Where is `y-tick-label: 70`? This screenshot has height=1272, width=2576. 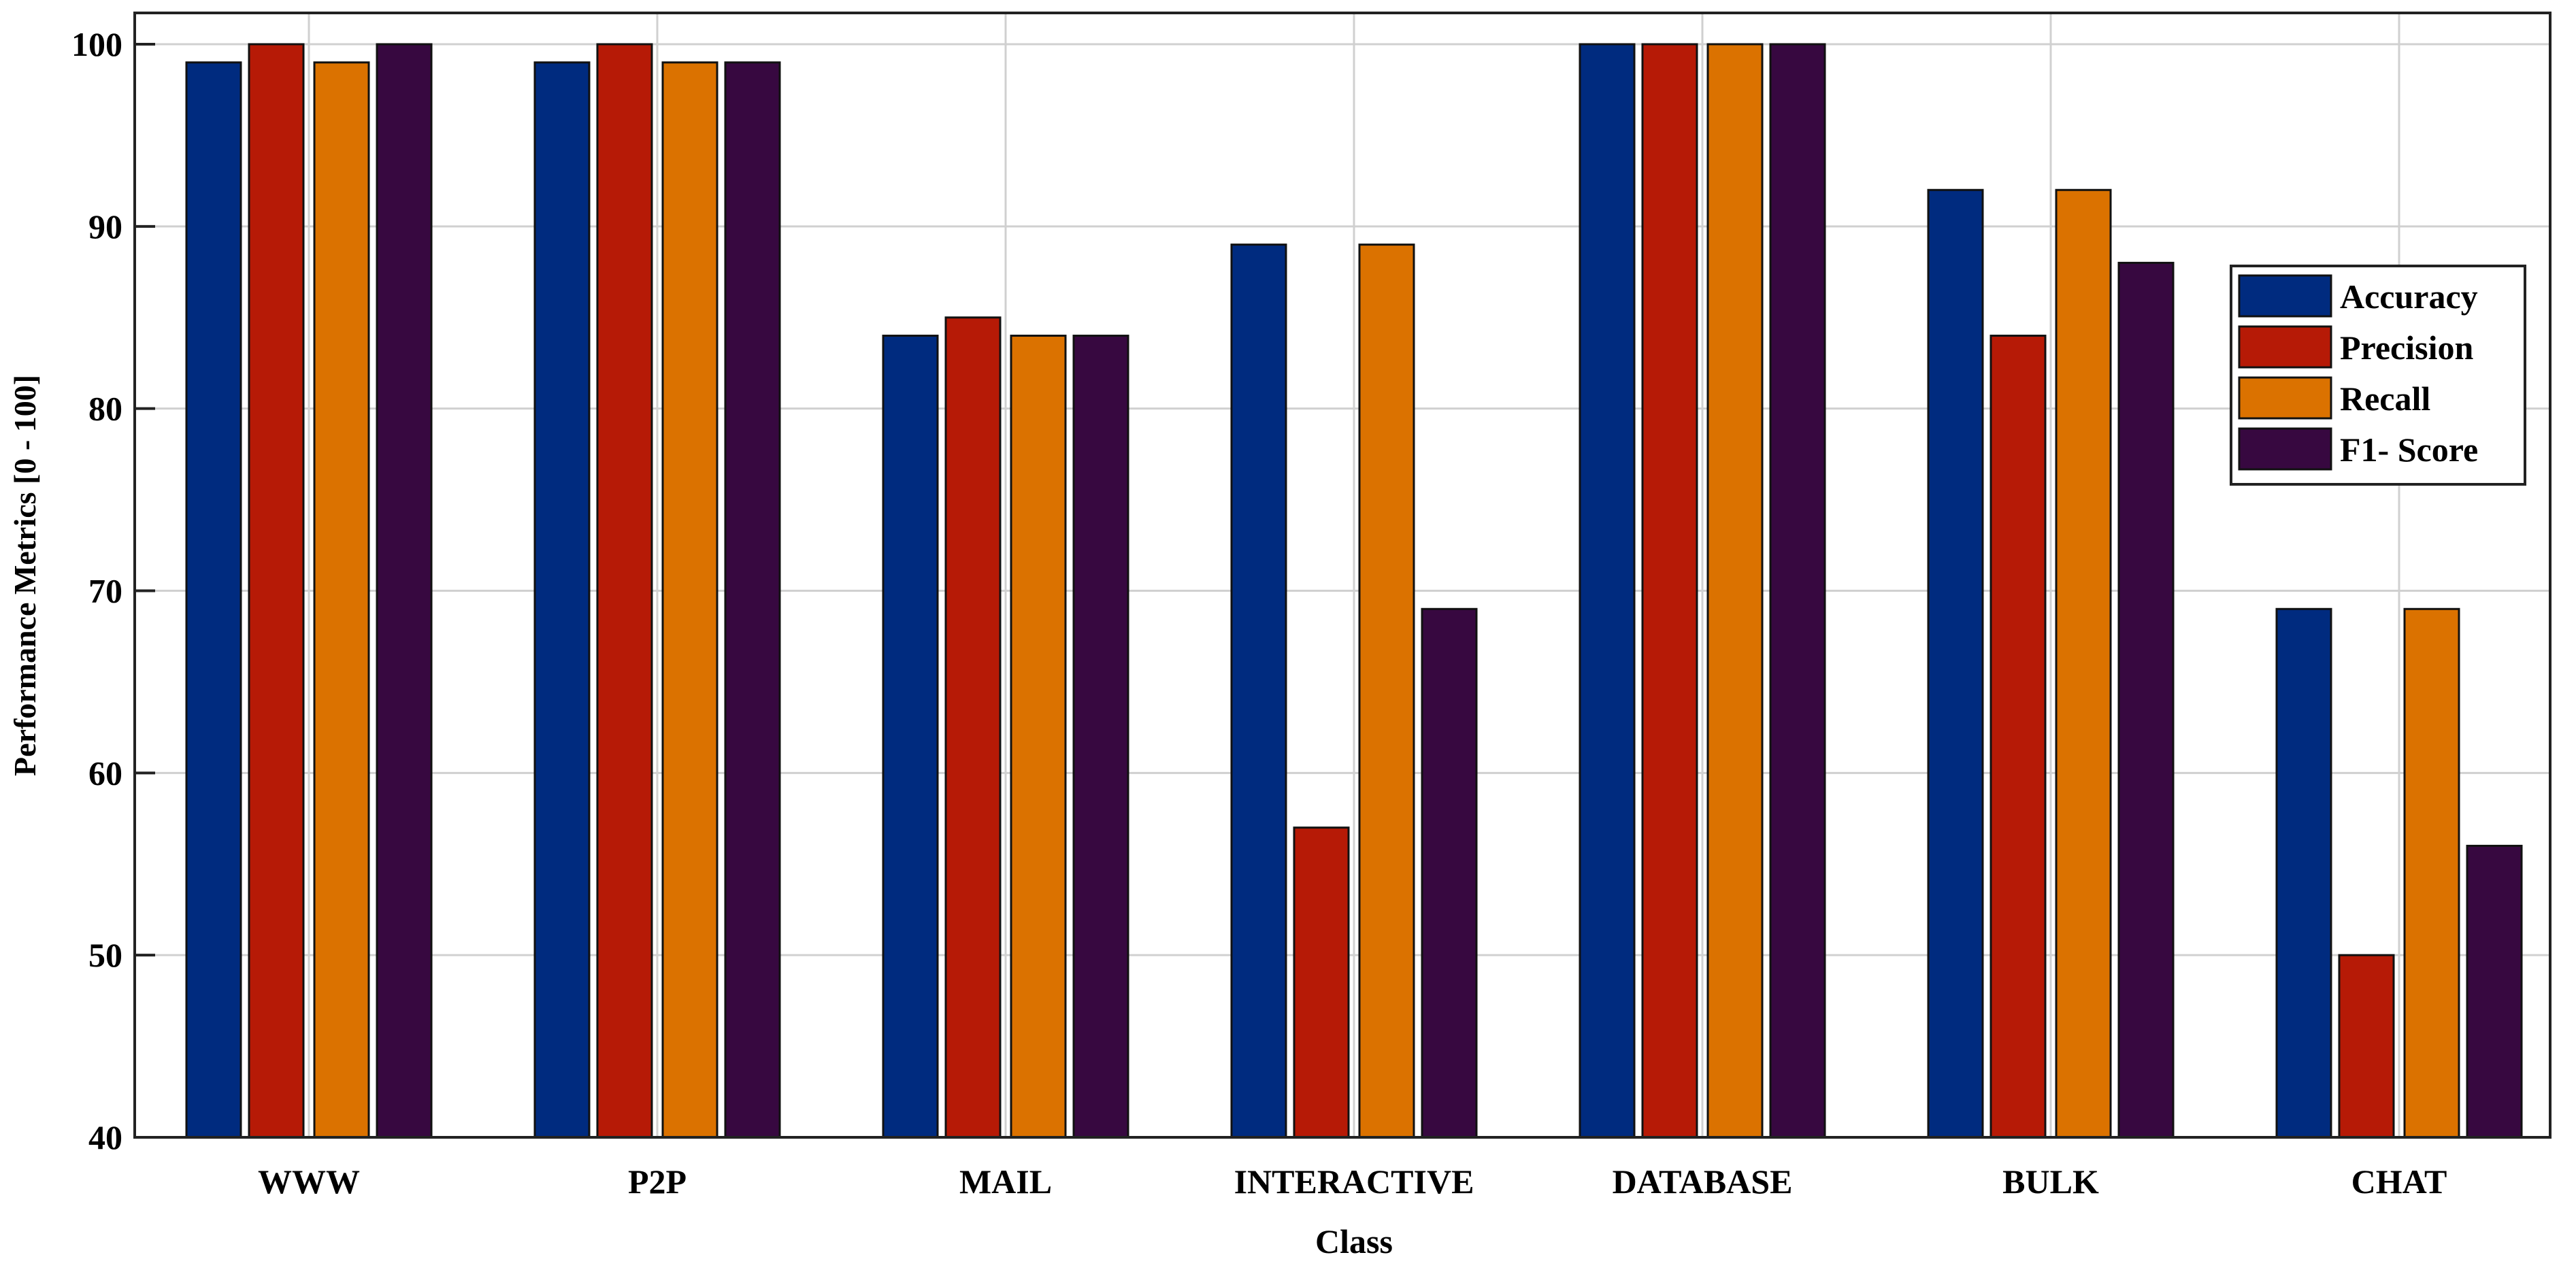
y-tick-label: 70 is located at coordinates (105, 591).